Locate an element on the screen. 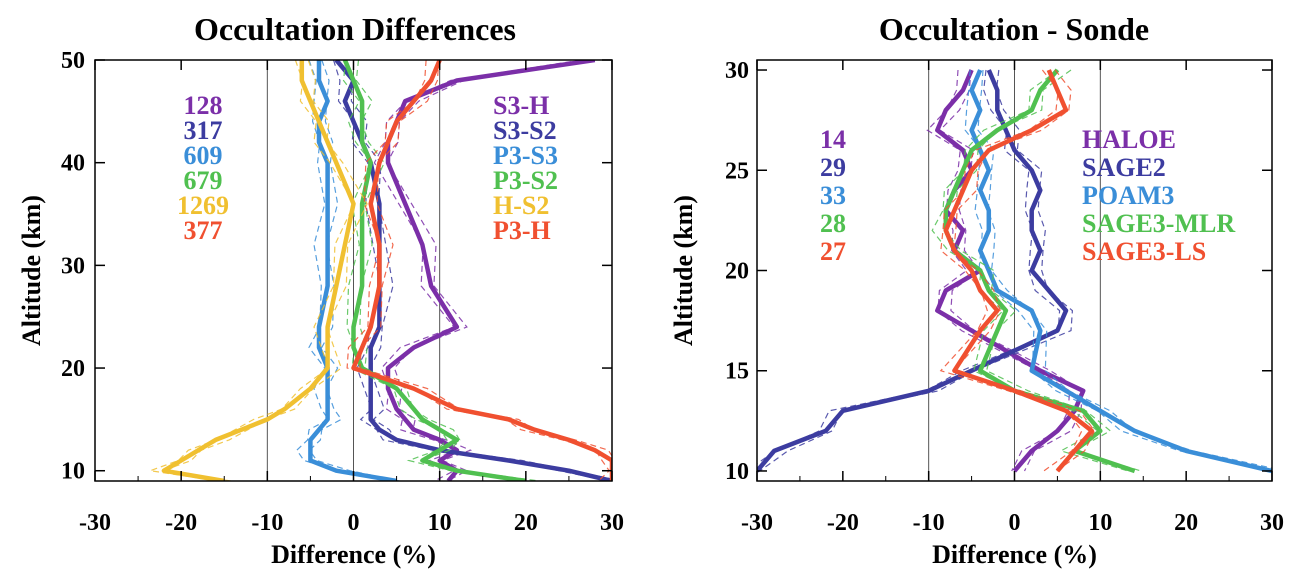  legend-entry: P3-S3 is located at coordinates (525, 155).